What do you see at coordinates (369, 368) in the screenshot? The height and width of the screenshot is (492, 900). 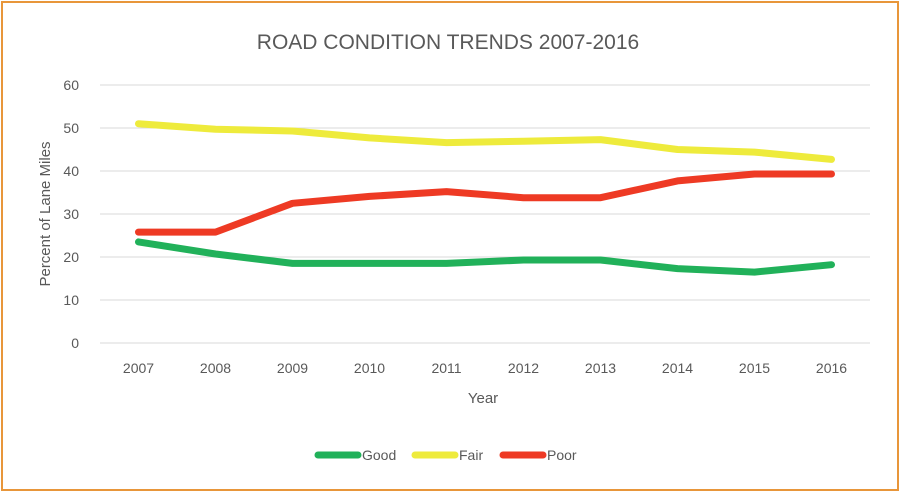 I see `x-tick-label: 2010` at bounding box center [369, 368].